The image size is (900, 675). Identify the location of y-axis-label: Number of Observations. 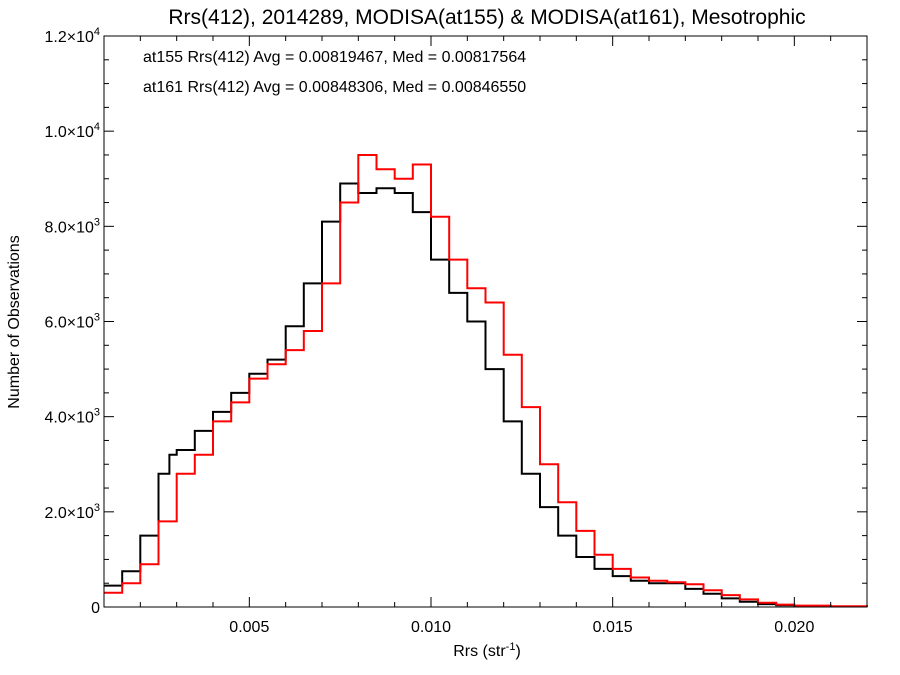
(14, 321).